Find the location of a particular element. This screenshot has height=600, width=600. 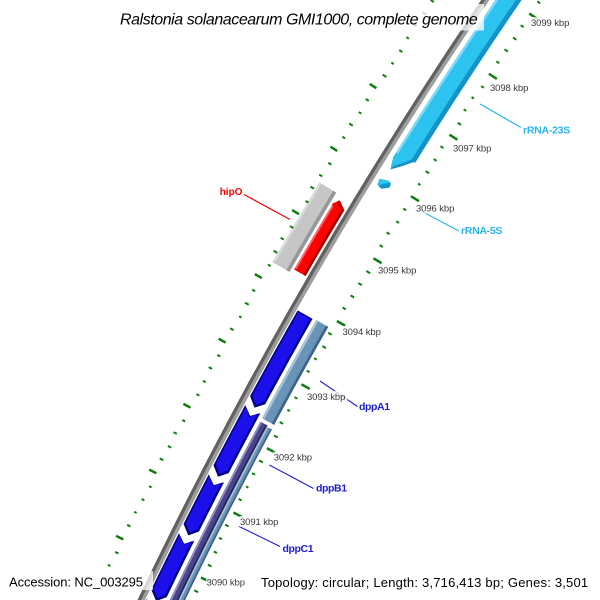

svg-text: 3096 kbp is located at coordinates (435, 209).